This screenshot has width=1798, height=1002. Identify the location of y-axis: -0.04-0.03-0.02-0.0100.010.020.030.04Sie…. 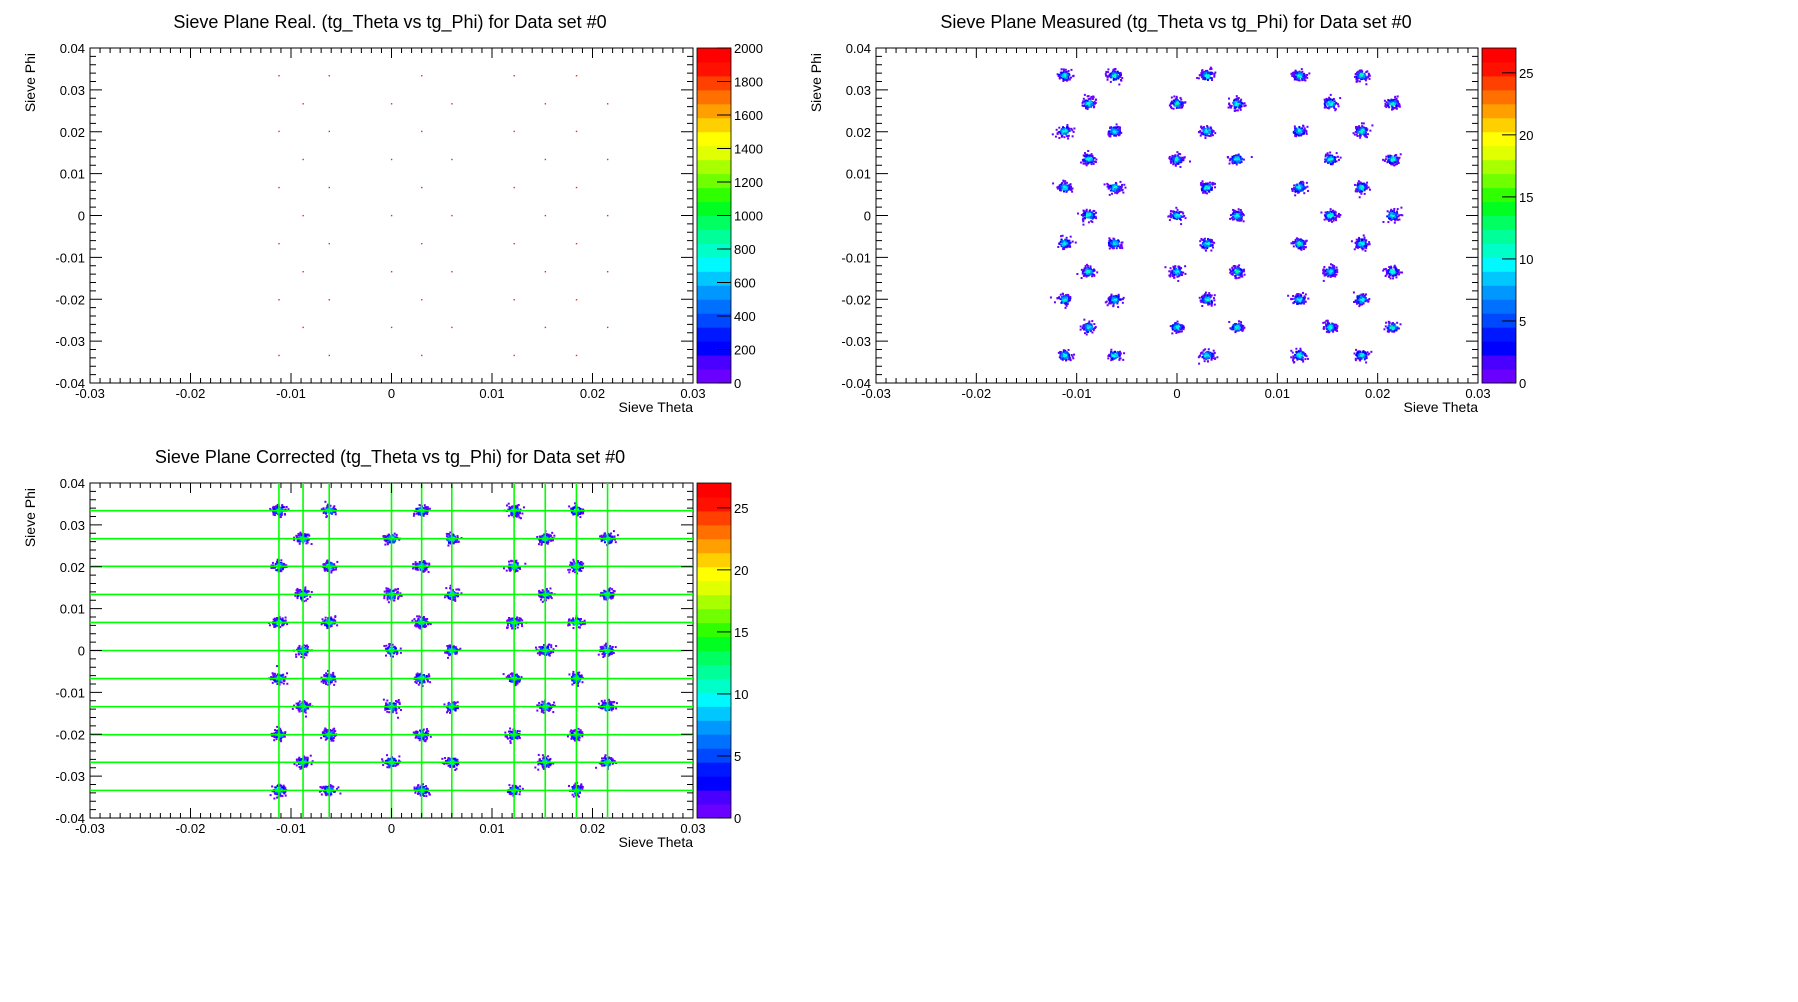
(357, 216).